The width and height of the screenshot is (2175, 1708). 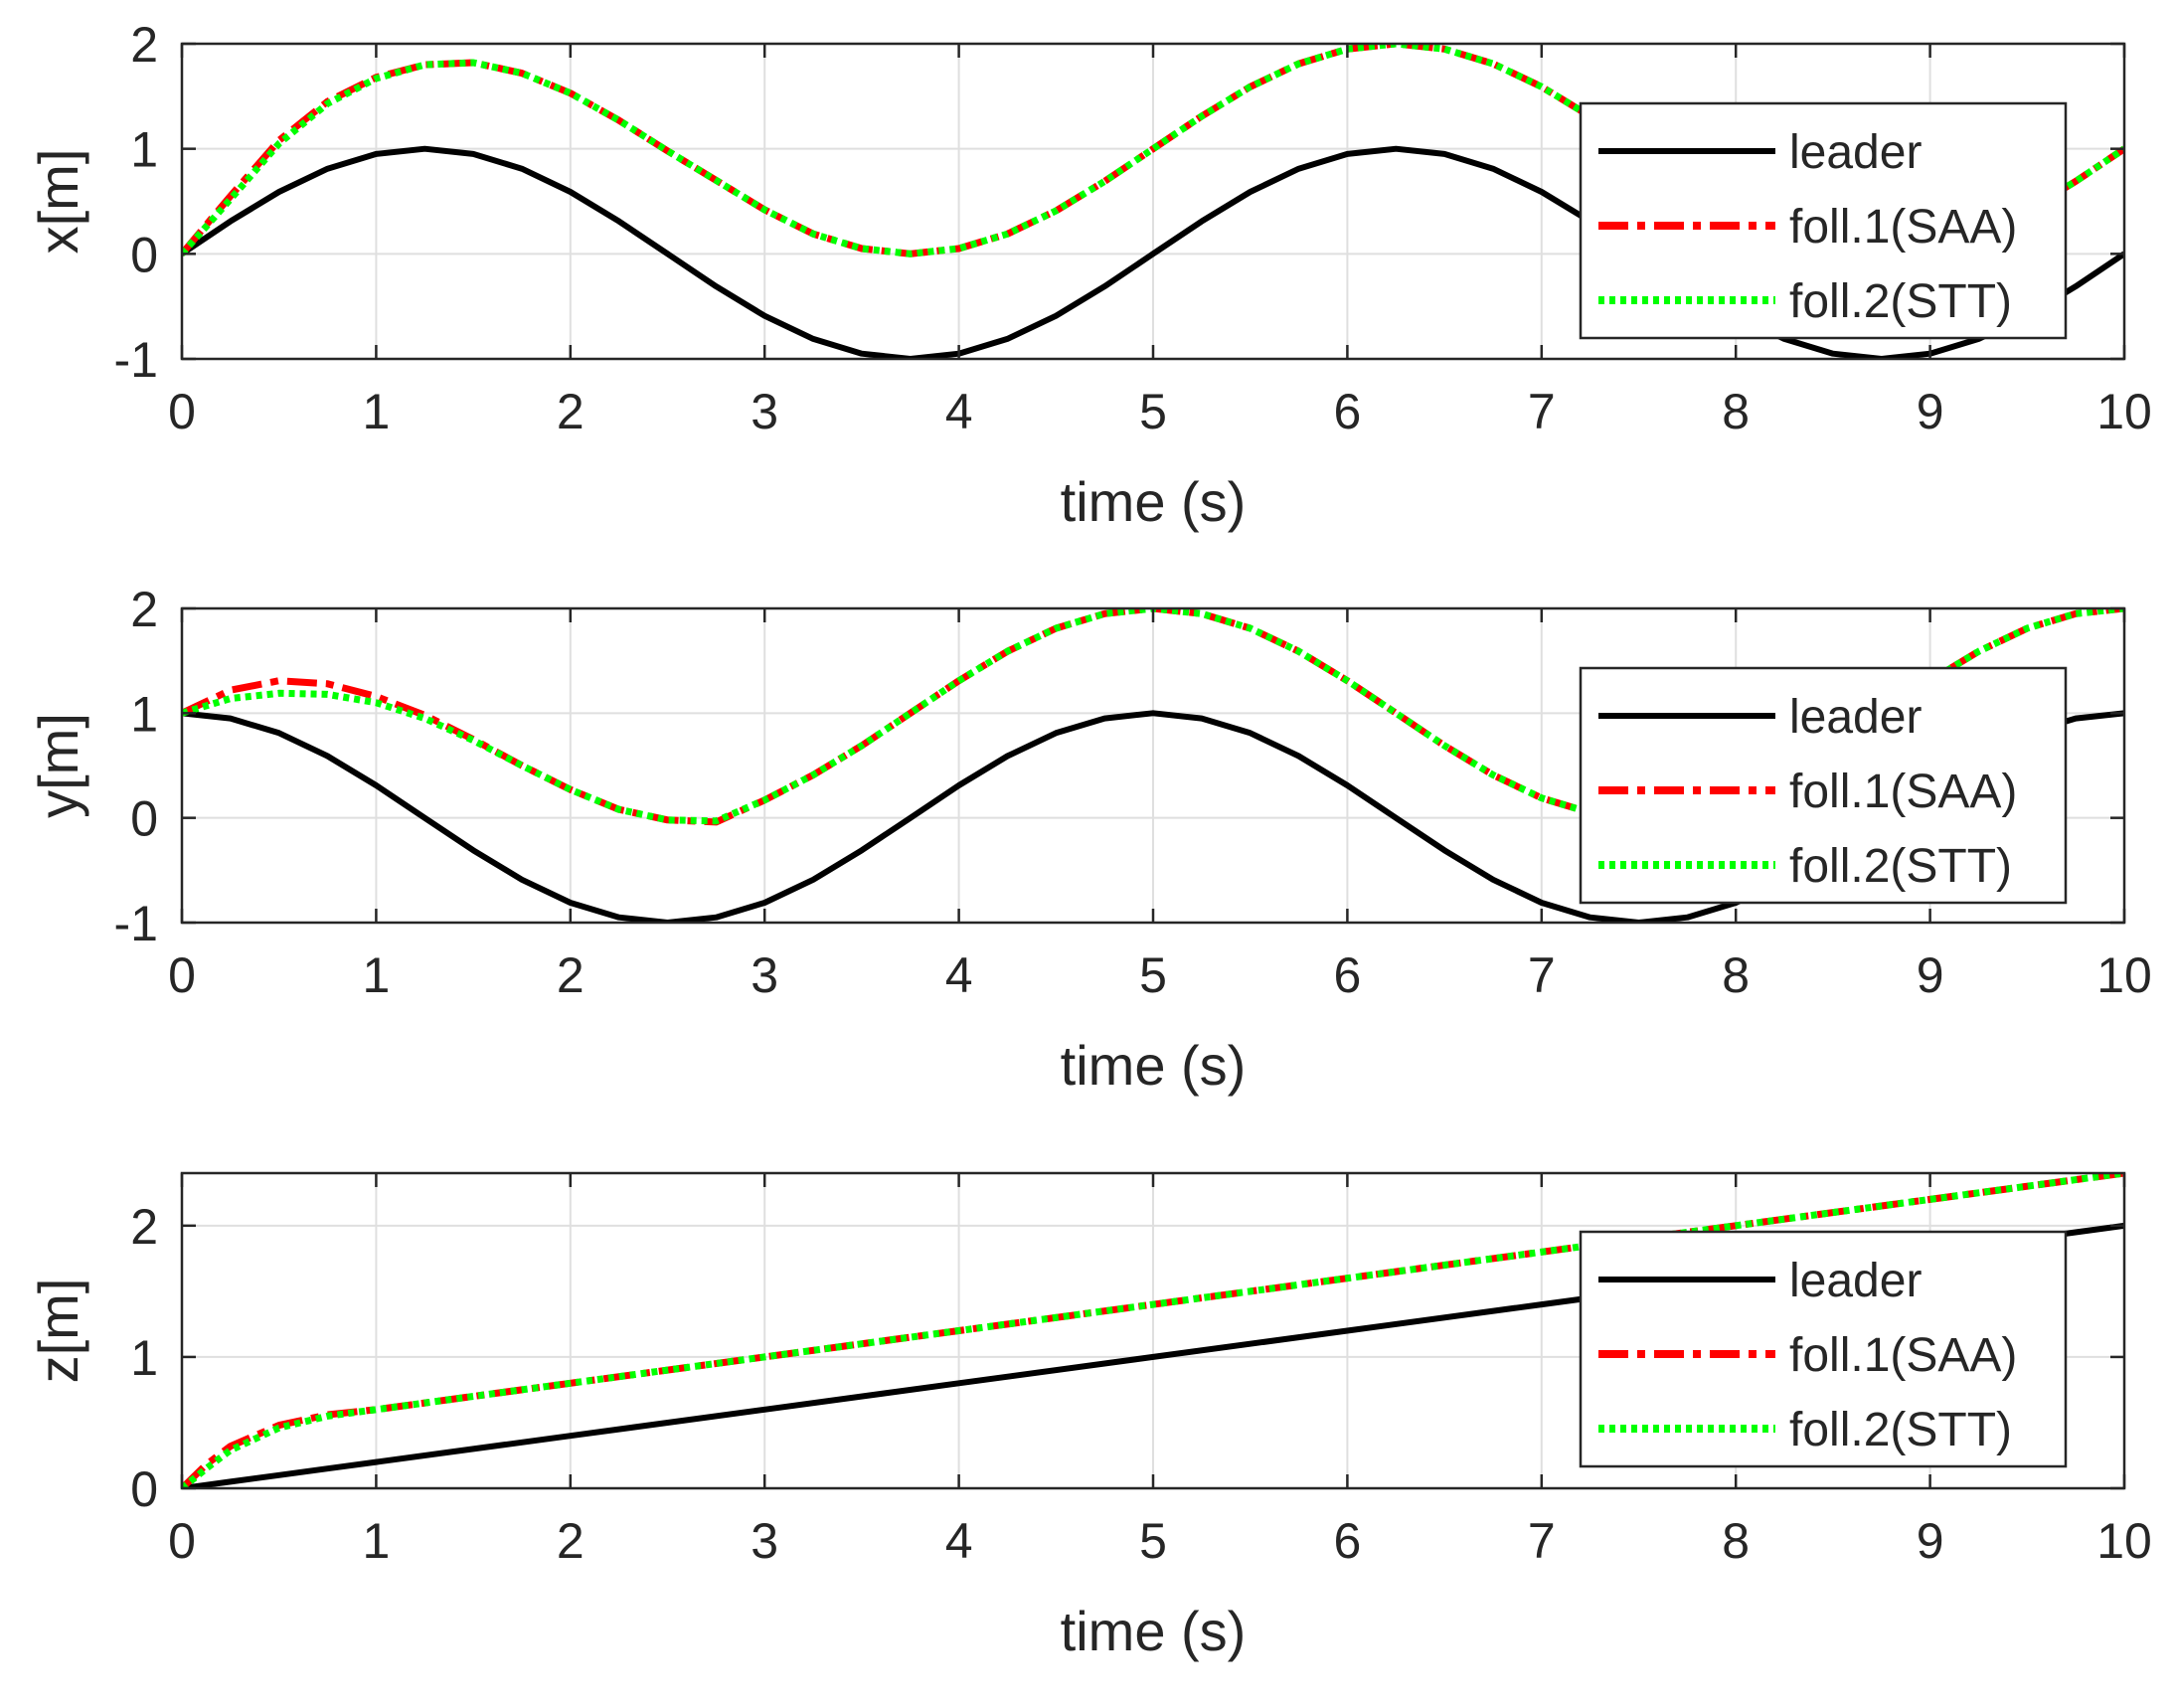 I want to click on series-line-leader, so click(x=1153, y=252).